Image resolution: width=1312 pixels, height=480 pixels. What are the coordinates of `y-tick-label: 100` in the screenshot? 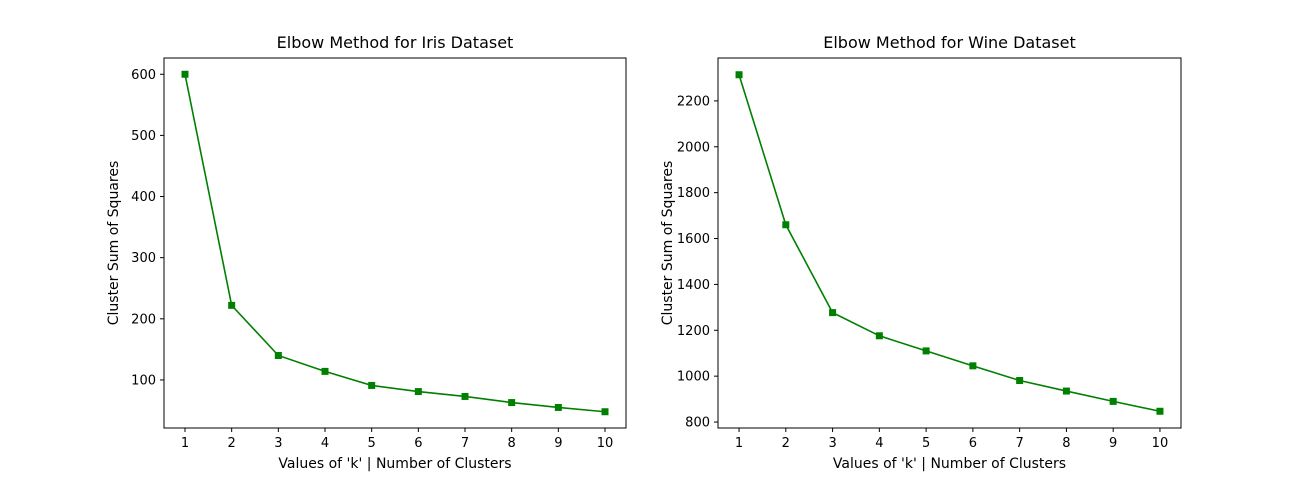 It's located at (143, 380).